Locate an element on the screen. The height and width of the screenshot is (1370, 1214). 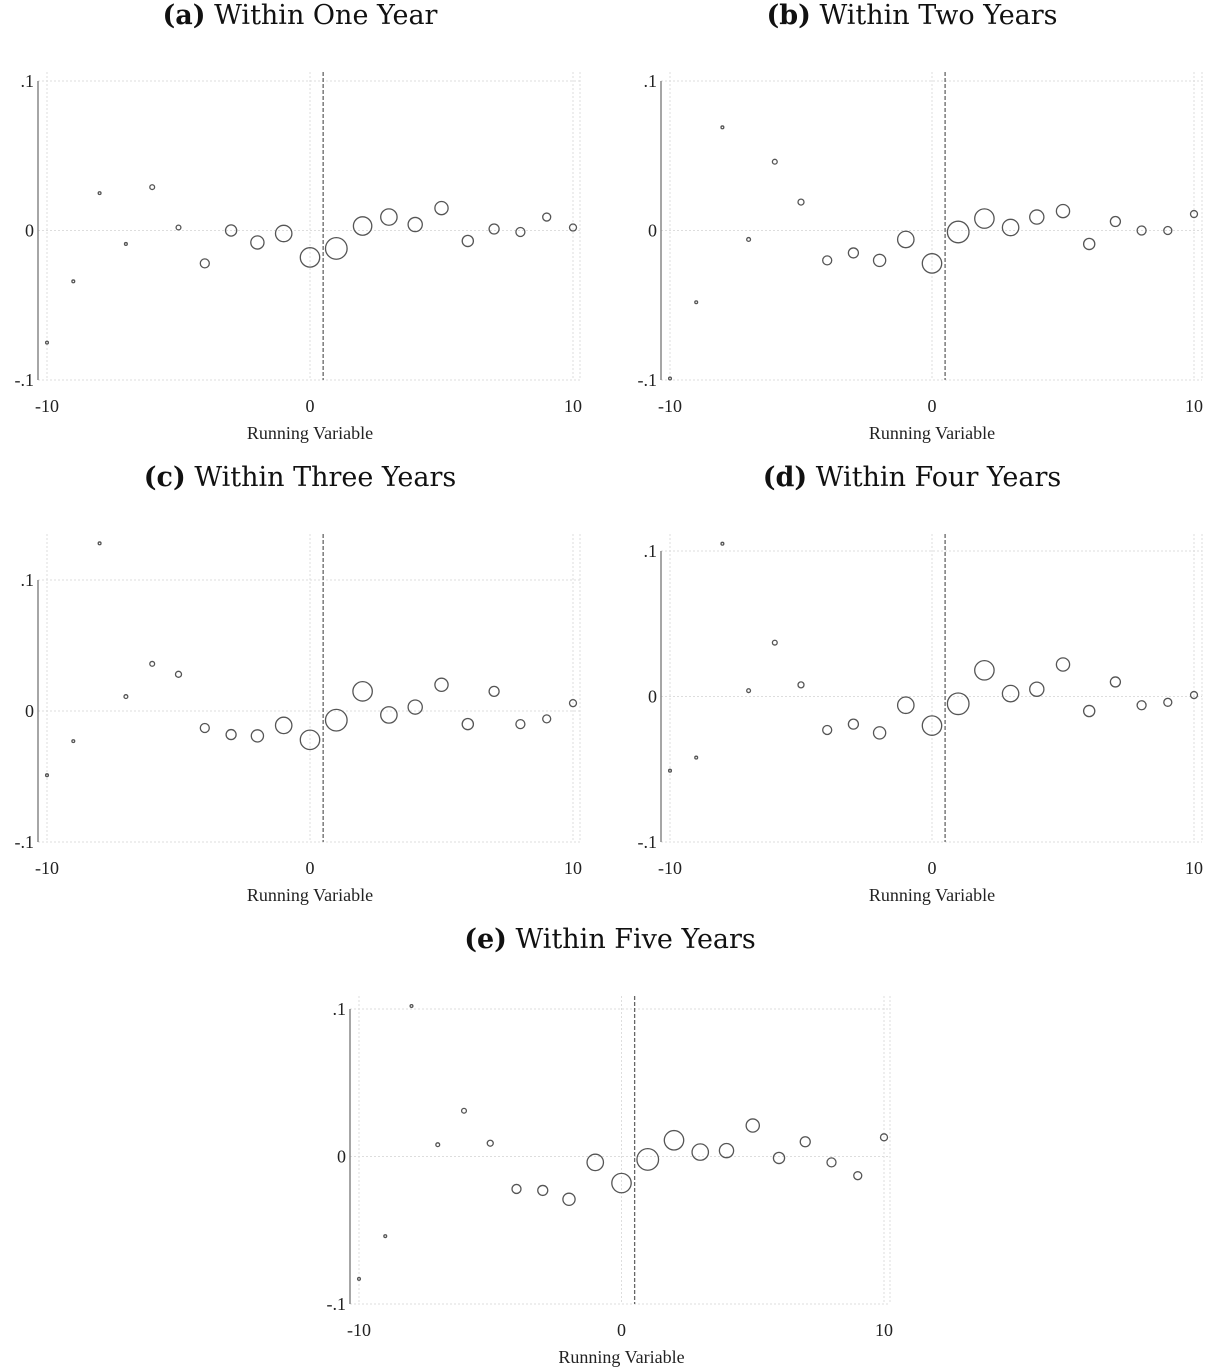
panel-label: (b) is located at coordinates (788, 15).